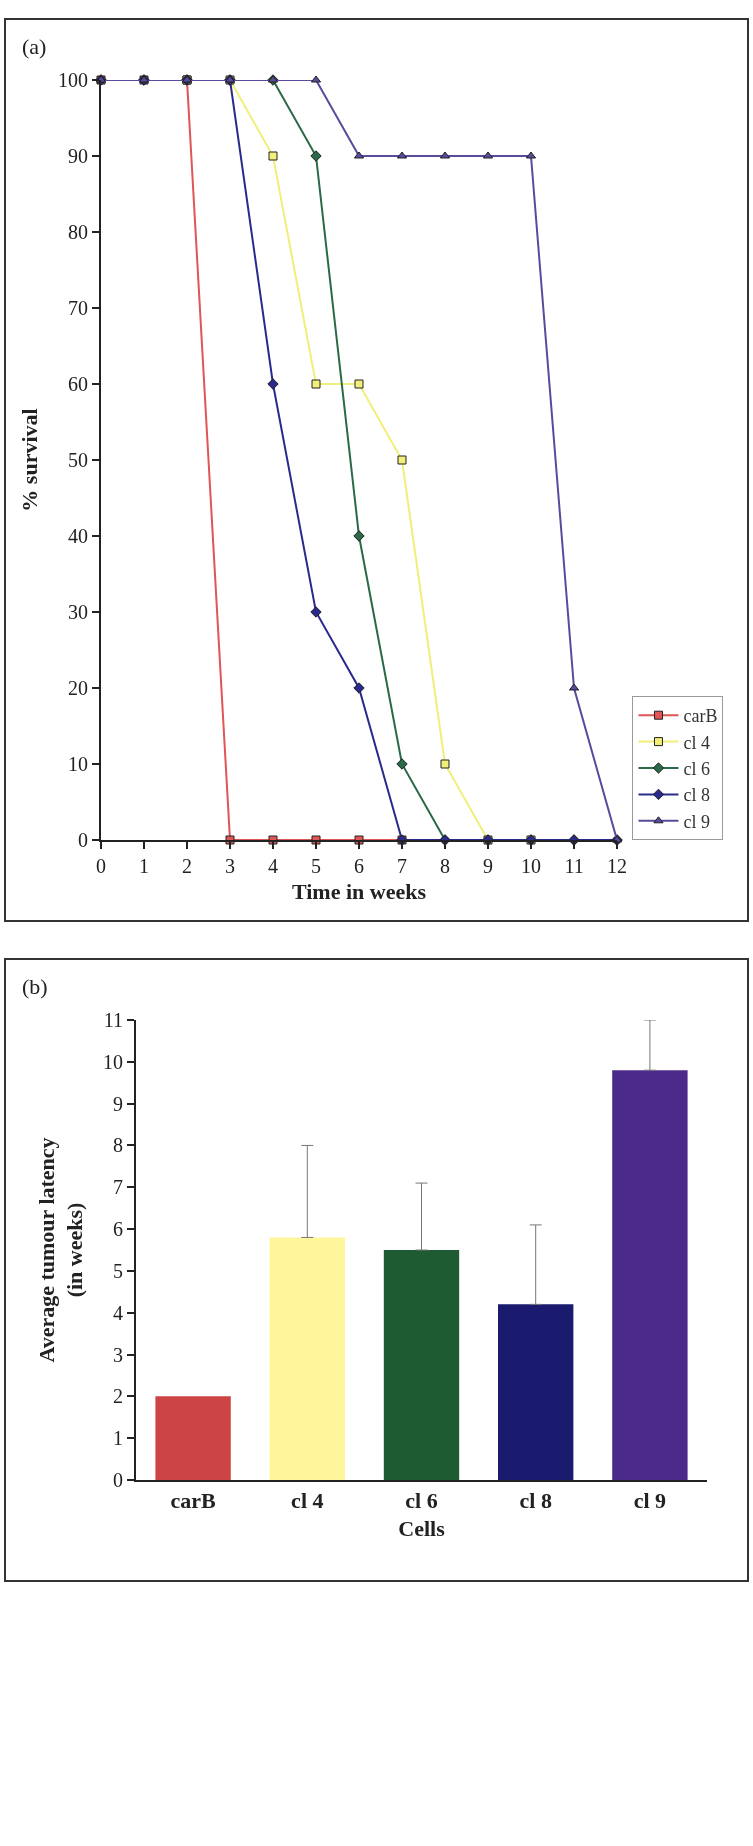  Describe the element at coordinates (696, 821) in the screenshot. I see `legend-label: cl 9` at that location.